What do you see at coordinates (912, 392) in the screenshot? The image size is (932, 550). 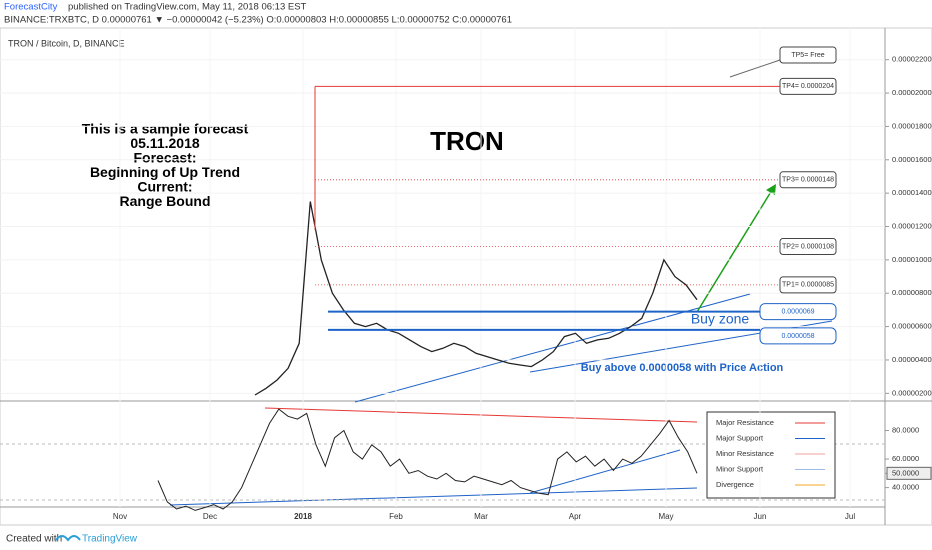 I see `y-tick-label: 0.00000200` at bounding box center [912, 392].